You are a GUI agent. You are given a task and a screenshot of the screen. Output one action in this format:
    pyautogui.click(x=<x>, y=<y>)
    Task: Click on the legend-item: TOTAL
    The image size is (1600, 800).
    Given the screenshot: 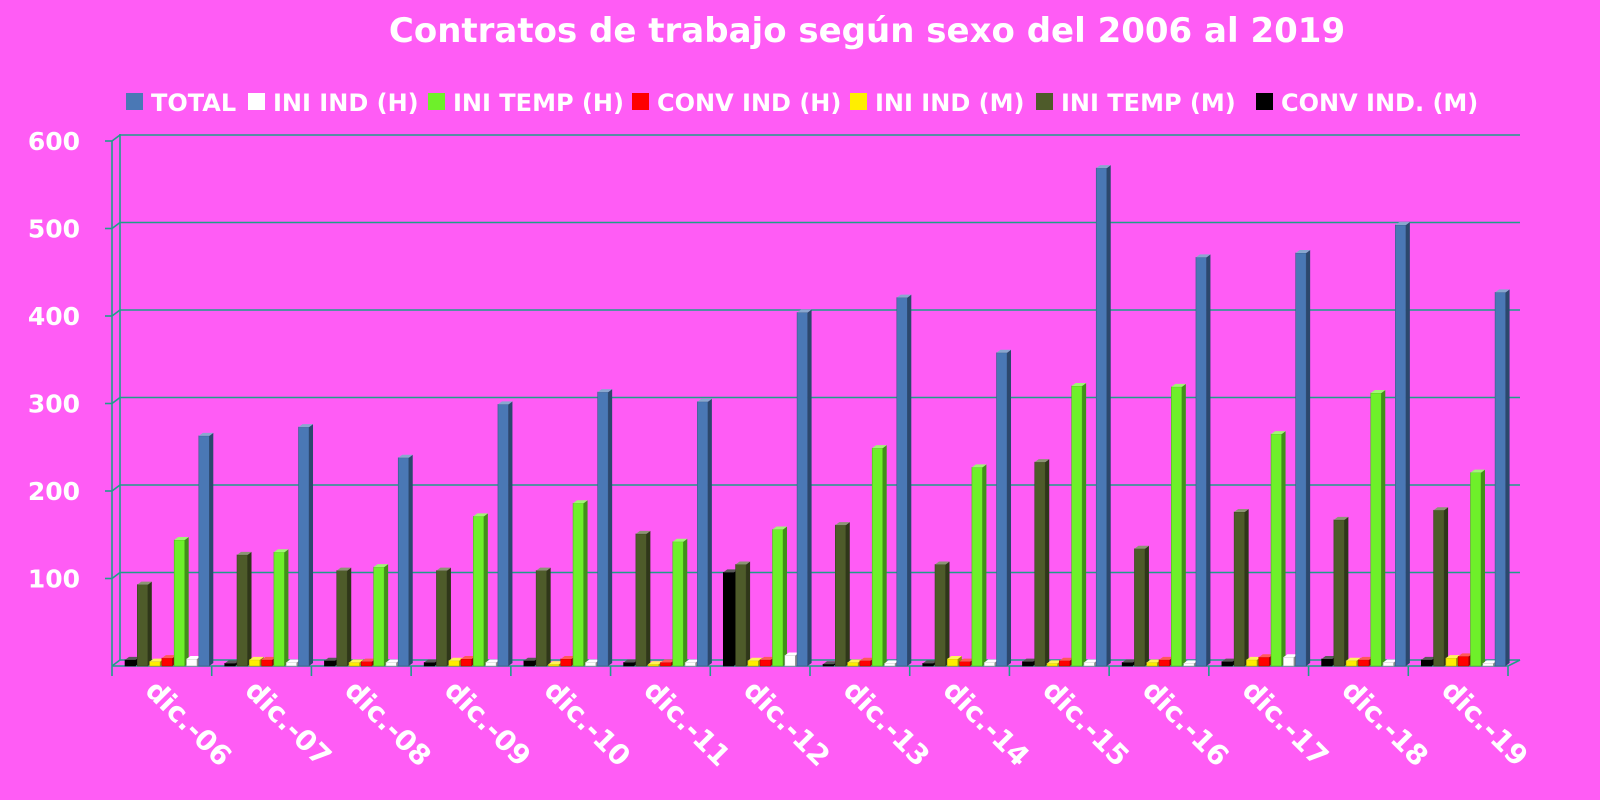 What is the action you would take?
    pyautogui.click(x=181, y=103)
    